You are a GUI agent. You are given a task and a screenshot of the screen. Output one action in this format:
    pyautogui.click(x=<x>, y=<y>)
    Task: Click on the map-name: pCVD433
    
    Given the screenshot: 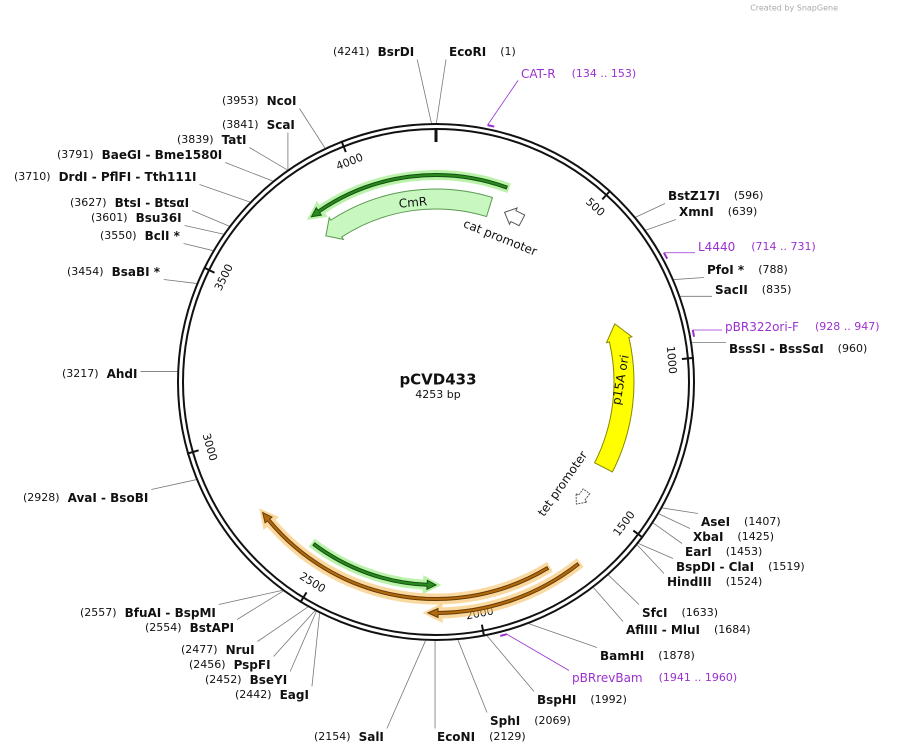 What is the action you would take?
    pyautogui.click(x=437, y=380)
    